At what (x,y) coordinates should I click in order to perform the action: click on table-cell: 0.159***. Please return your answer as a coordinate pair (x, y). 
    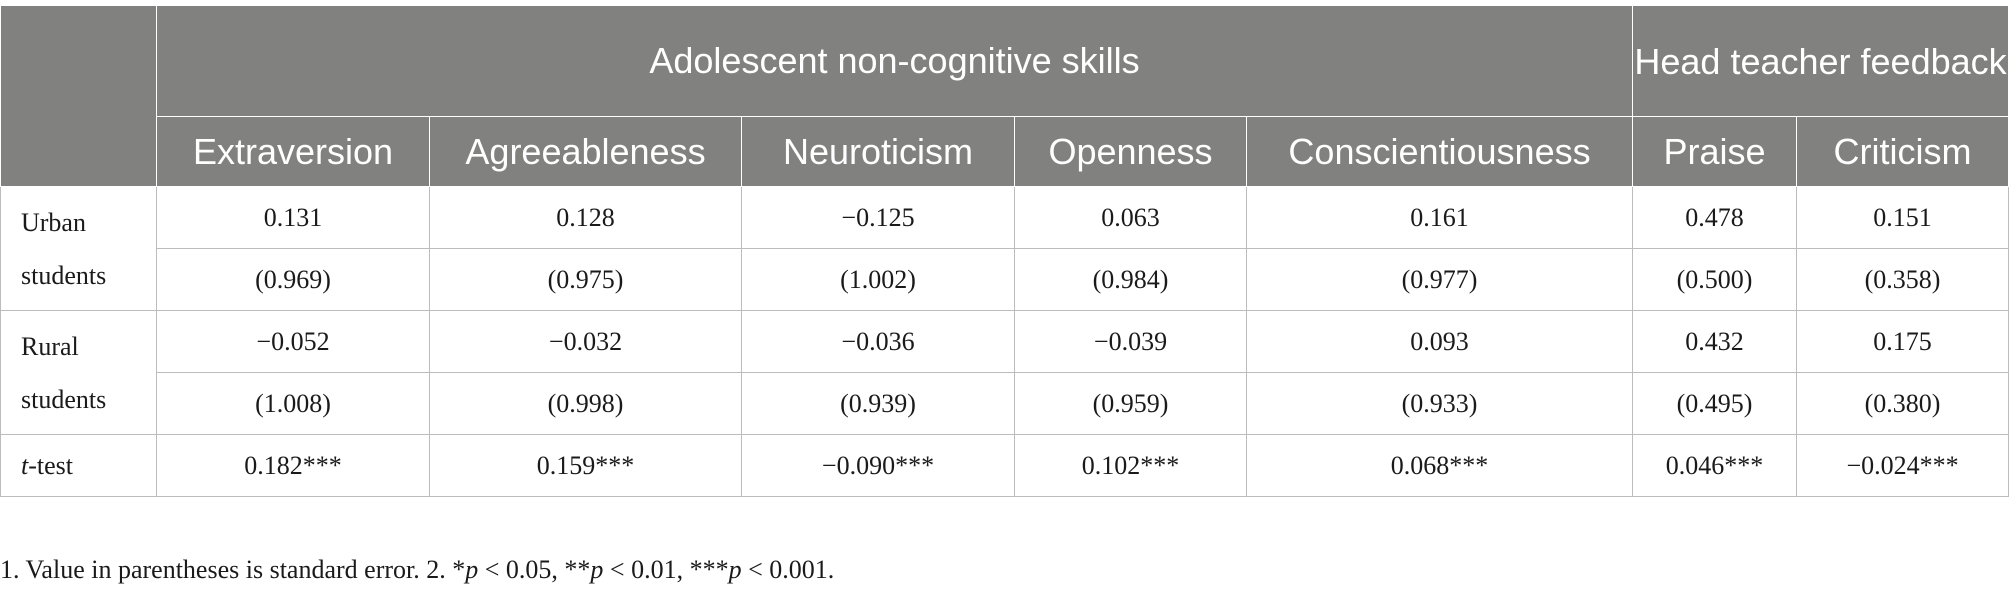
    Looking at the image, I should click on (585, 465).